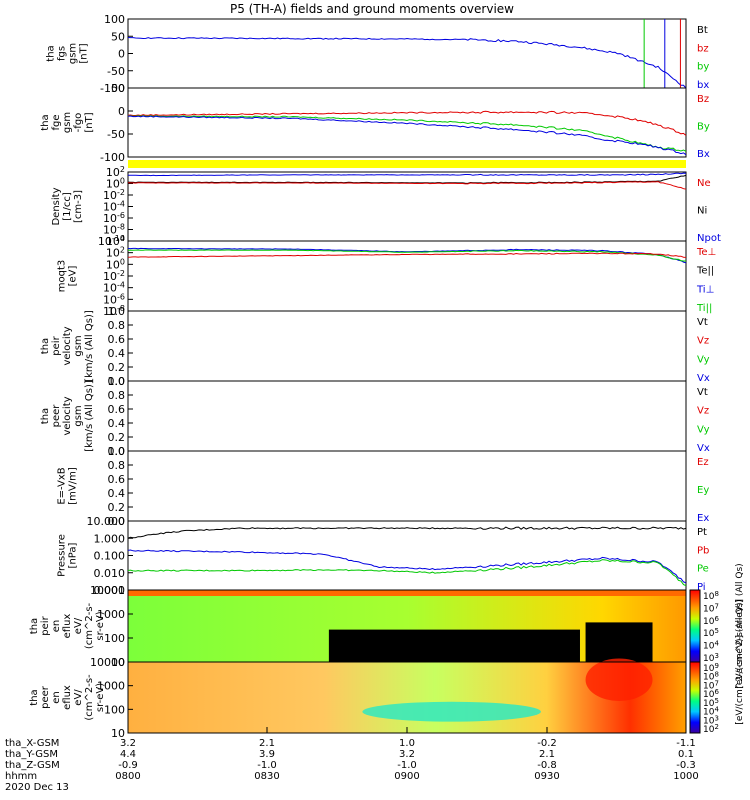 Image resolution: width=750 pixels, height=800 pixels. Describe the element at coordinates (110, 573) in the screenshot. I see `ytick-label: 0.010` at that location.